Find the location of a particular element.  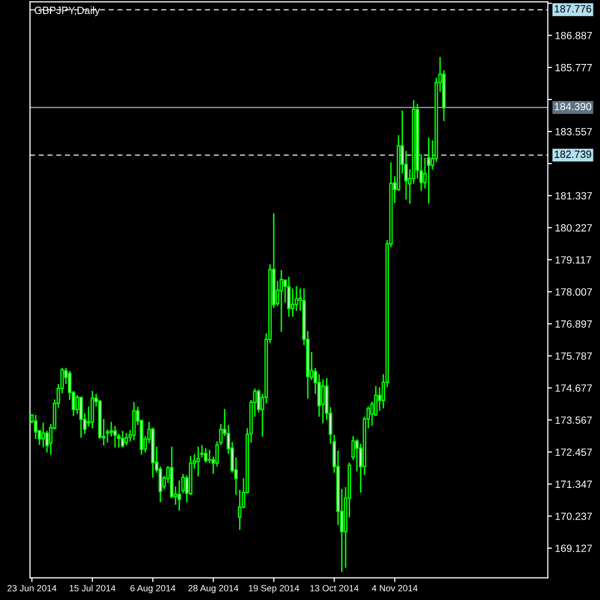

y-tick-label: 179.117 is located at coordinates (574, 260).